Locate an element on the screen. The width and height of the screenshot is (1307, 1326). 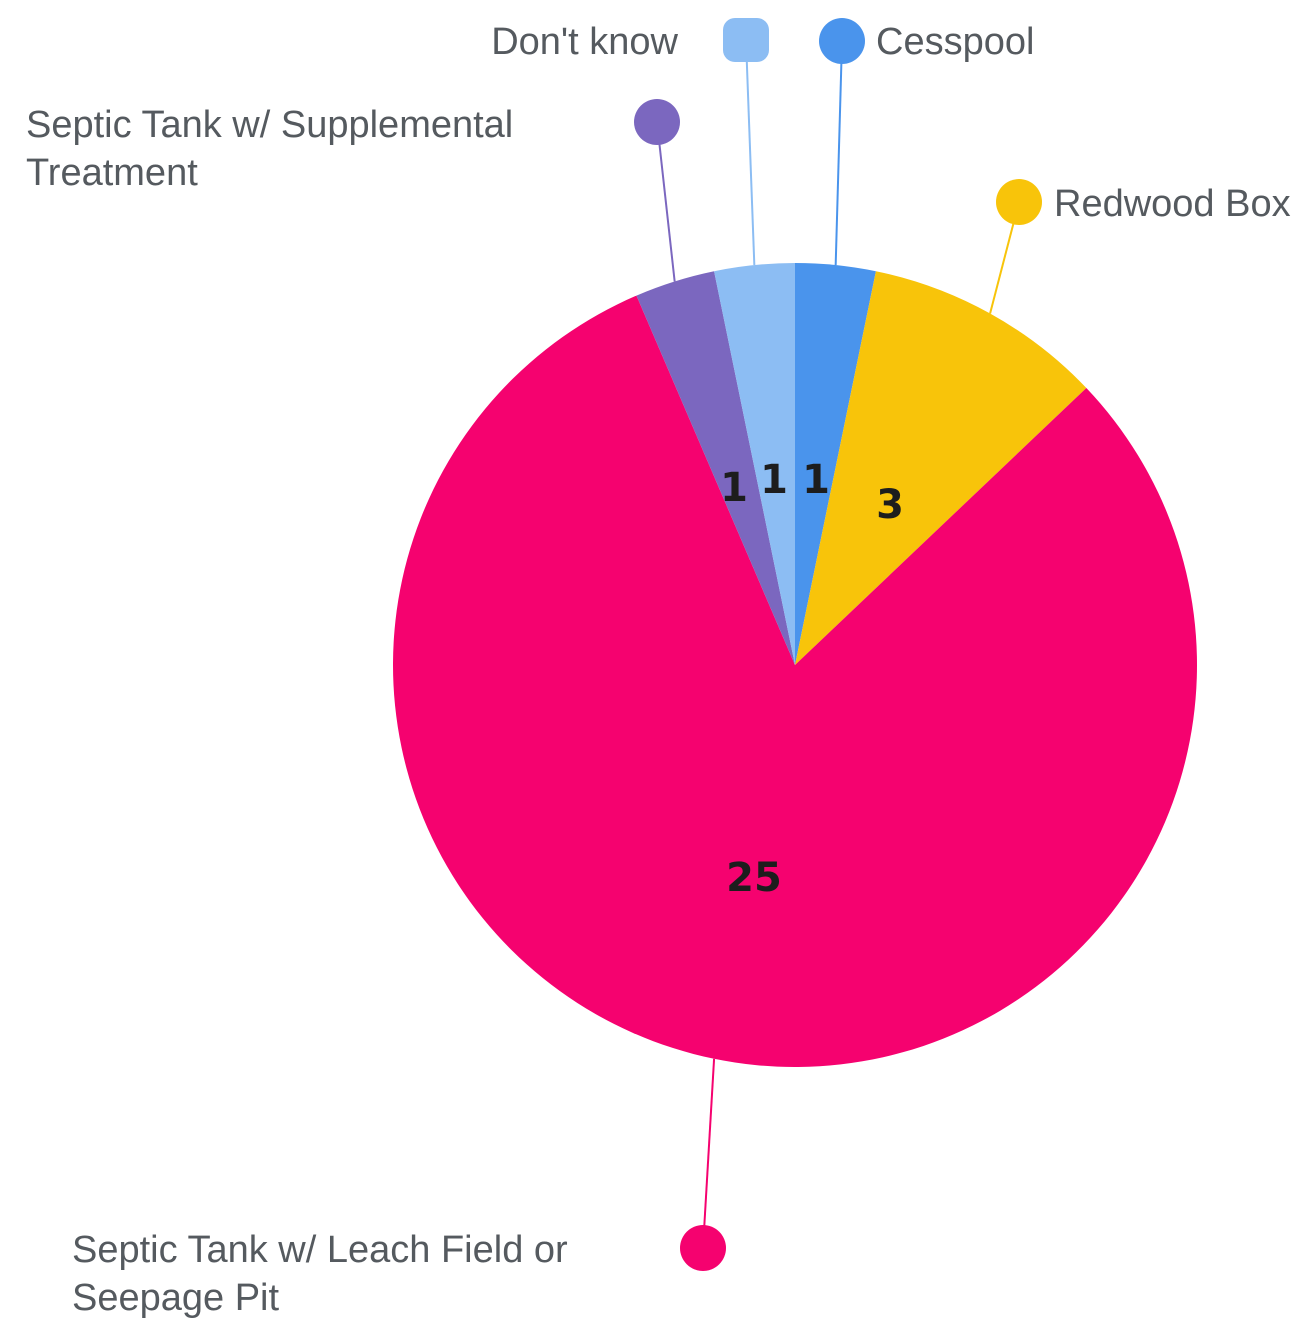
legend-marker-redwood-box is located at coordinates (1019, 202).